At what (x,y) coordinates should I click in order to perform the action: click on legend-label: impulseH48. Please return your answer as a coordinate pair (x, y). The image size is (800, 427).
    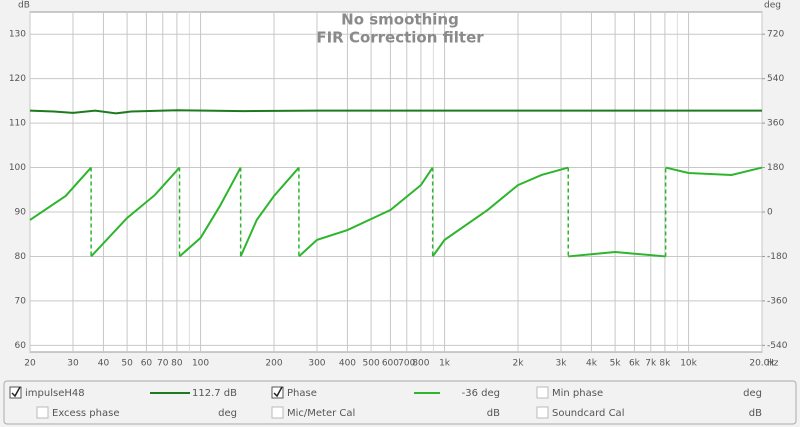
    Looking at the image, I should click on (55, 393).